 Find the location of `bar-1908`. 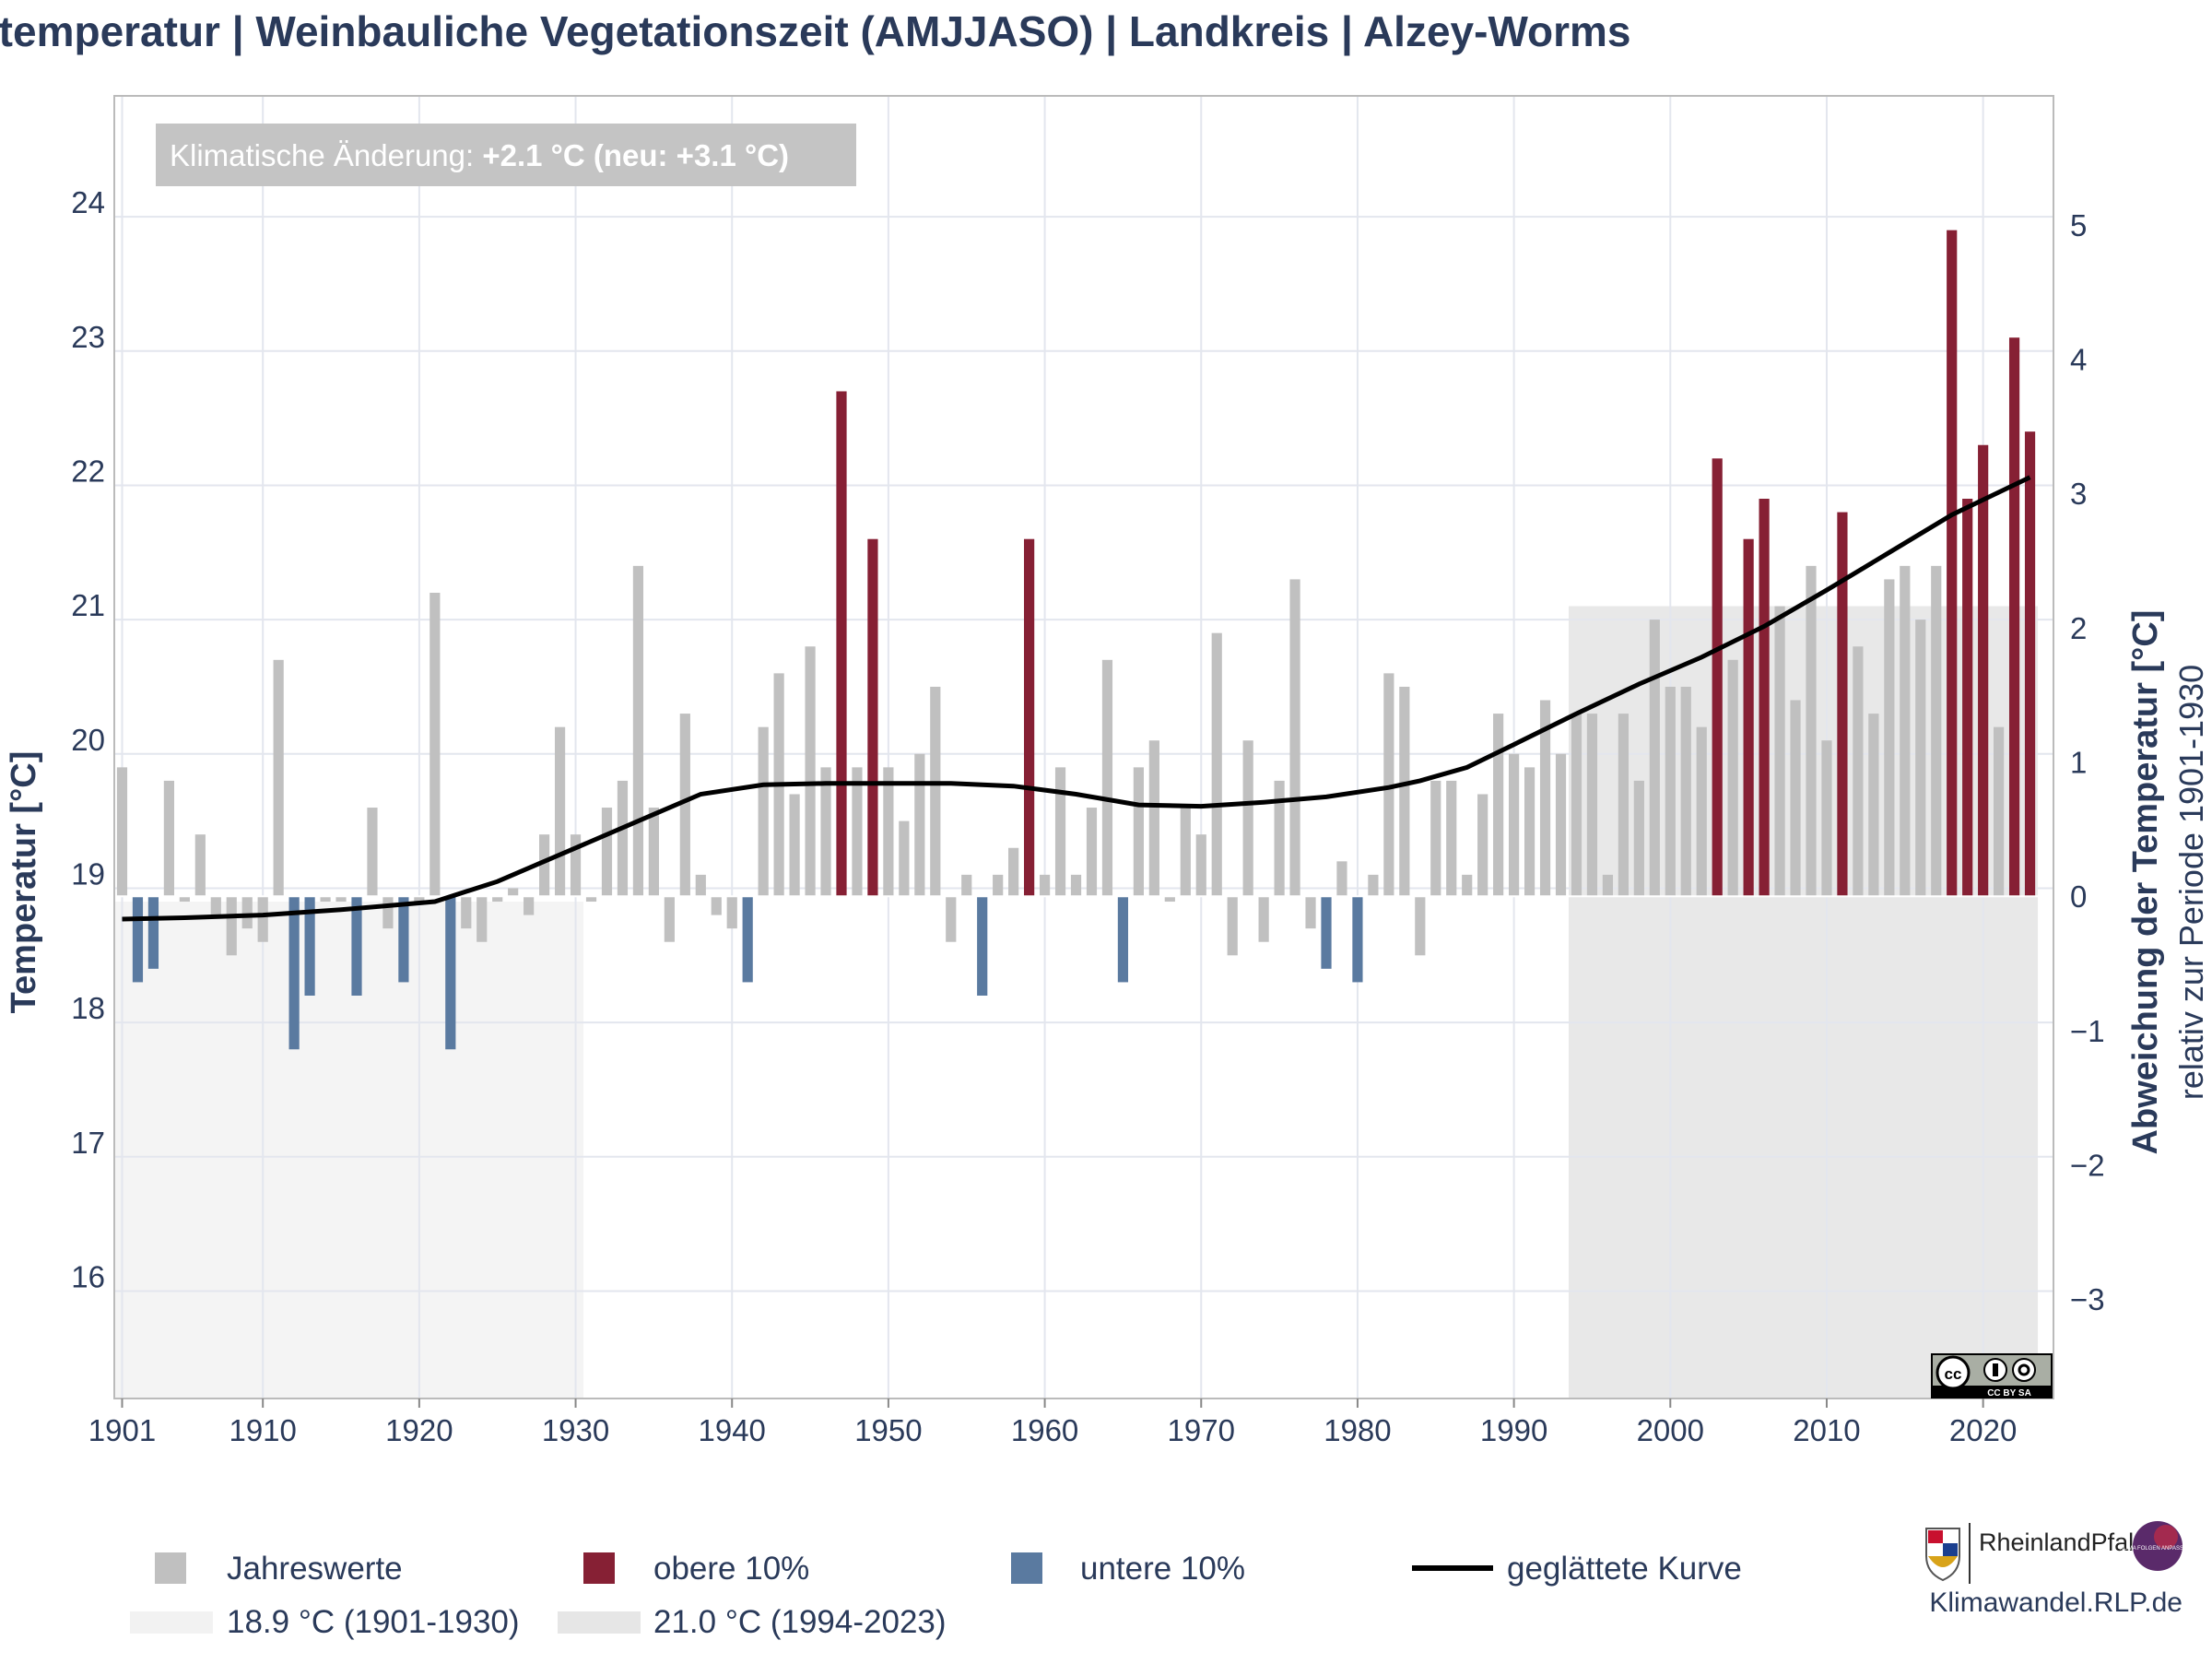

bar-1908 is located at coordinates (231, 926).